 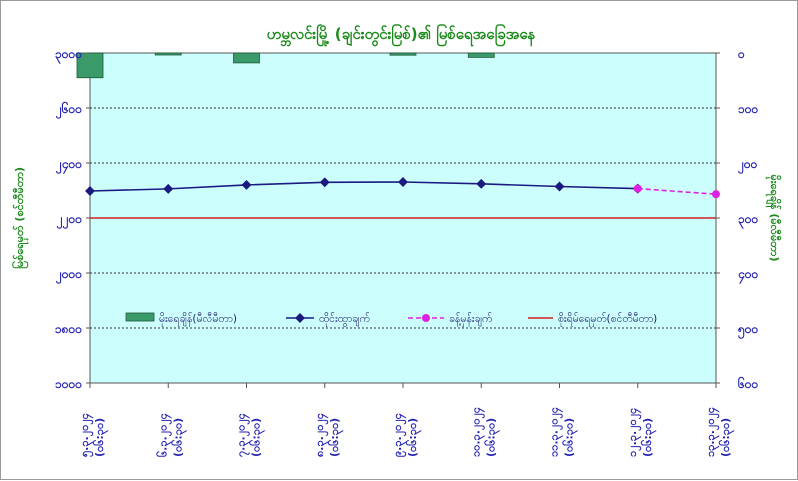 What do you see at coordinates (748, 383) in the screenshot?
I see `y-tick-right: ၆၀၀` at bounding box center [748, 383].